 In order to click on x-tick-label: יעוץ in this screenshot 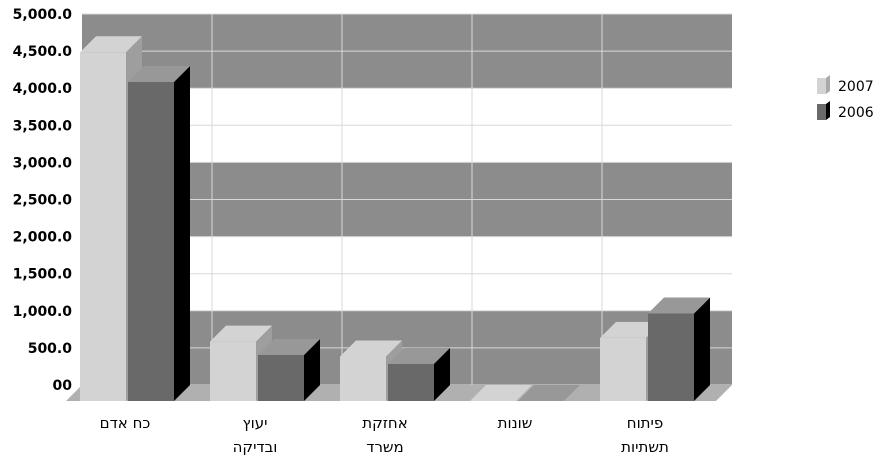, I will do `click(255, 423)`.